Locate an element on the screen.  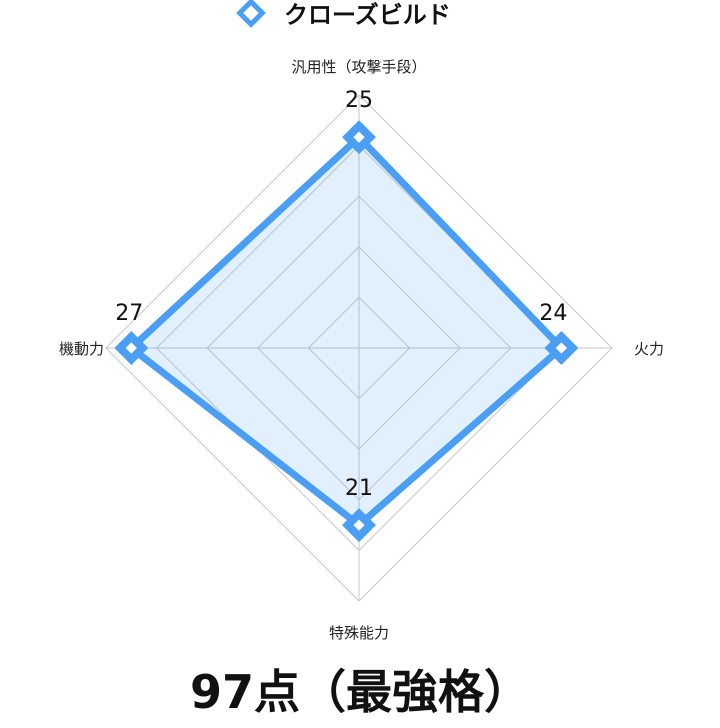
legend-label: クローズビルド is located at coordinates (367, 15).